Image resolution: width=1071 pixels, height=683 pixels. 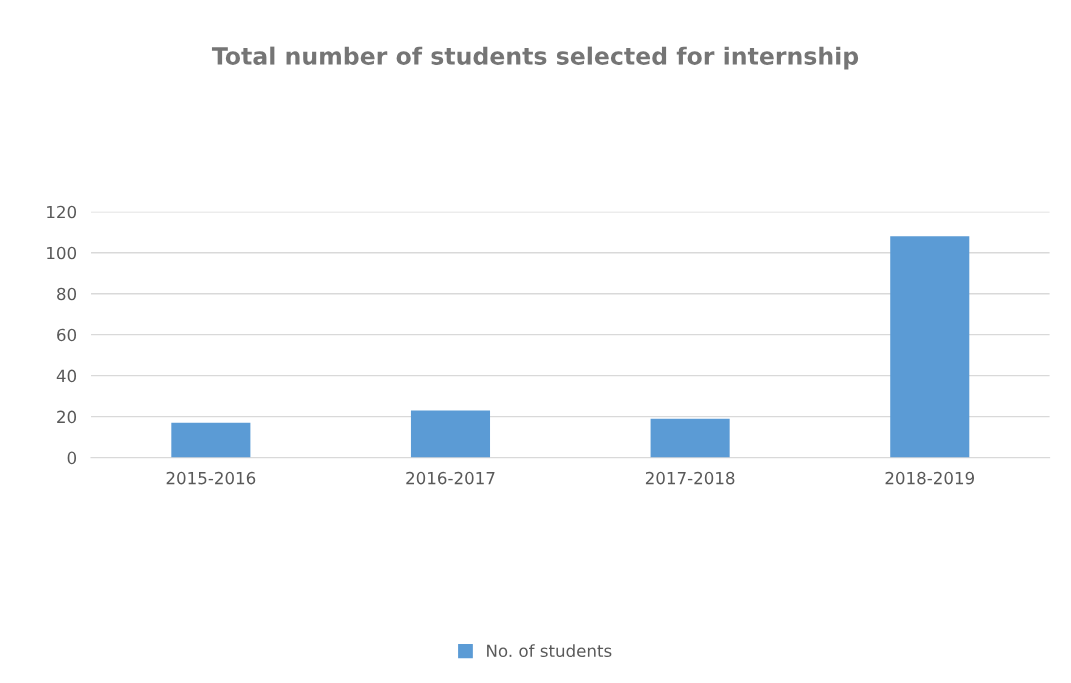 What do you see at coordinates (67, 294) in the screenshot?
I see `y-tick-label: 80` at bounding box center [67, 294].